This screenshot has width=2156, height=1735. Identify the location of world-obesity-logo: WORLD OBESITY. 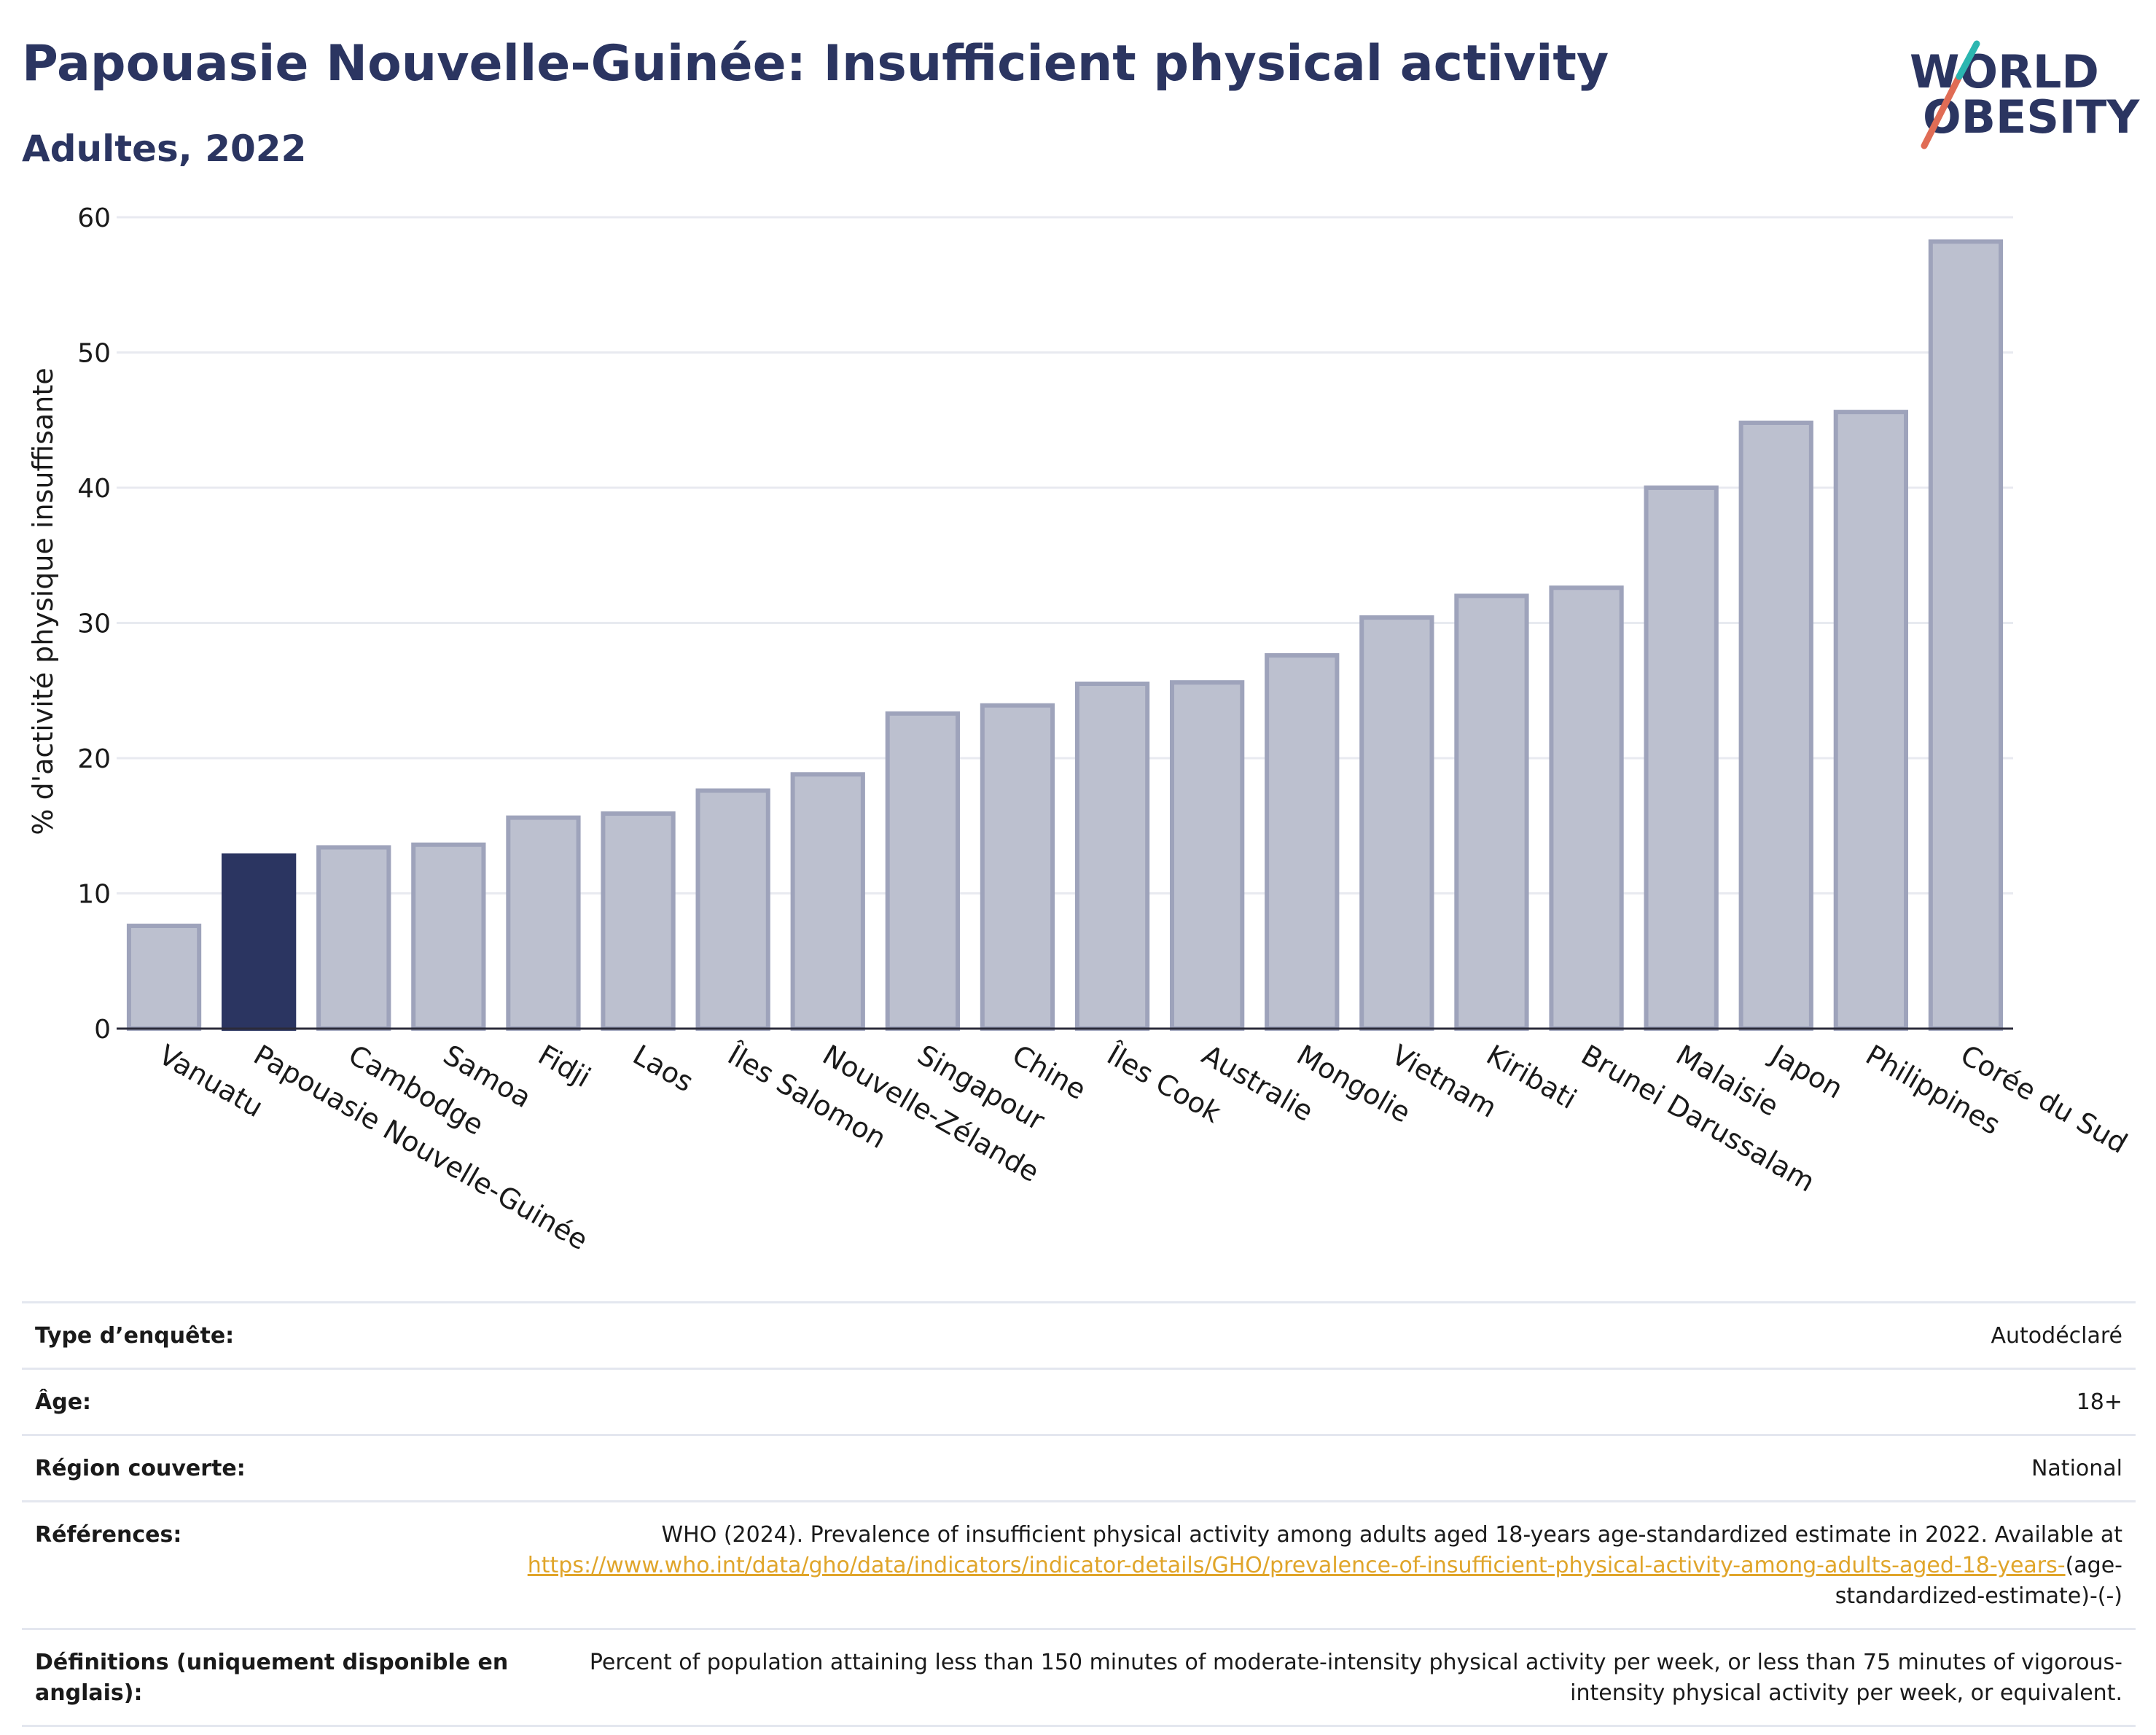
(2025, 95).